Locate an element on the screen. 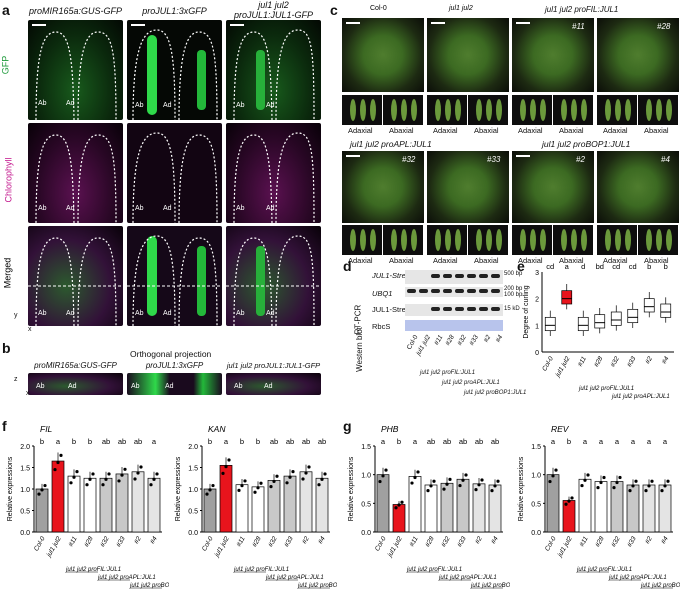 This screenshot has width=685, height=604. x-tick: Col-0 is located at coordinates (551, 543).